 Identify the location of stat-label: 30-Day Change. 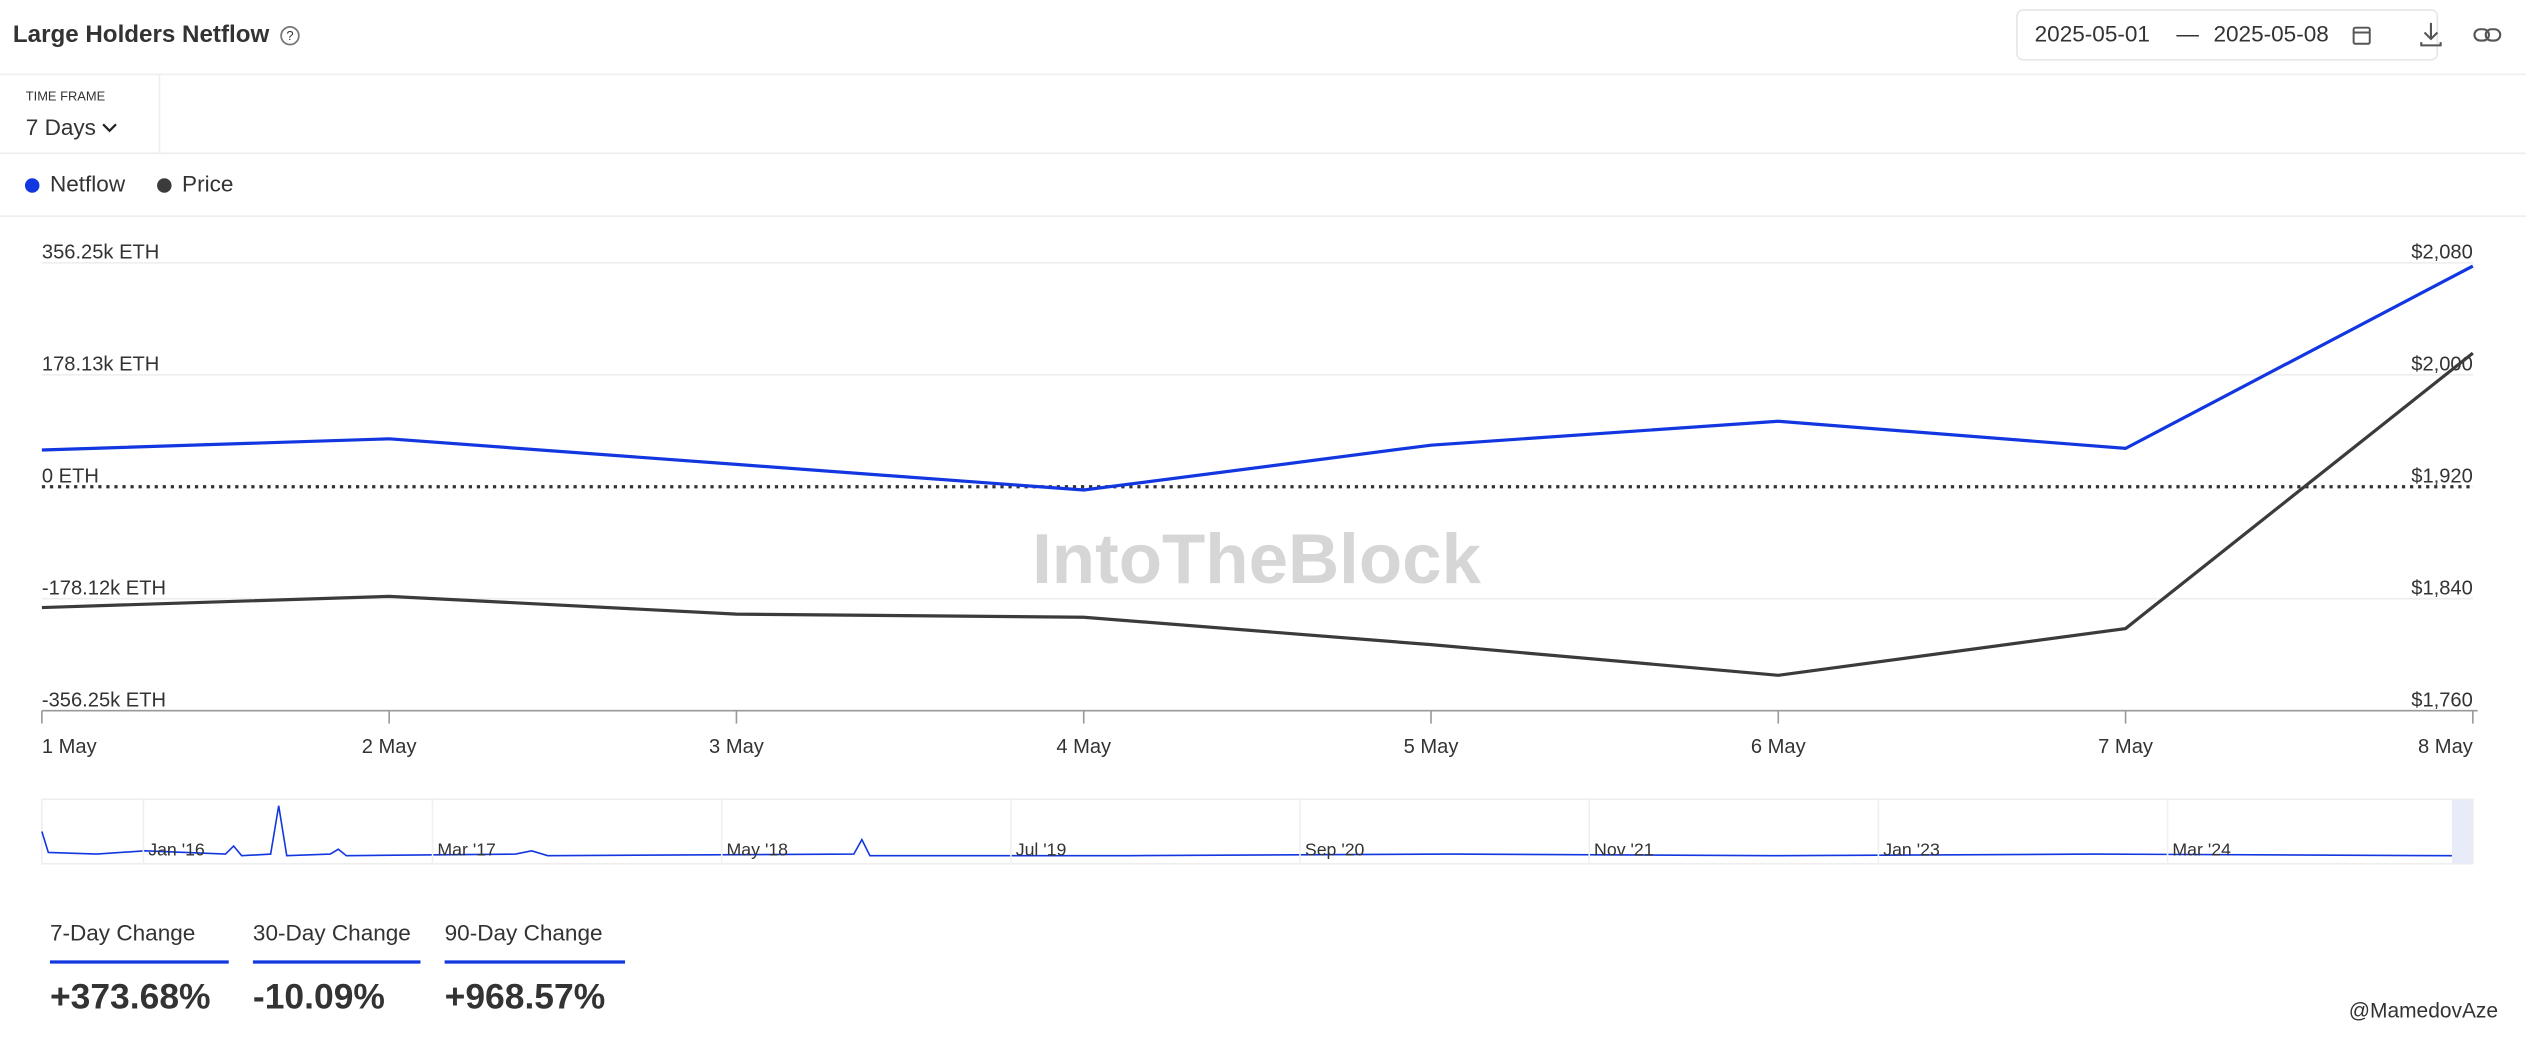
(332, 933).